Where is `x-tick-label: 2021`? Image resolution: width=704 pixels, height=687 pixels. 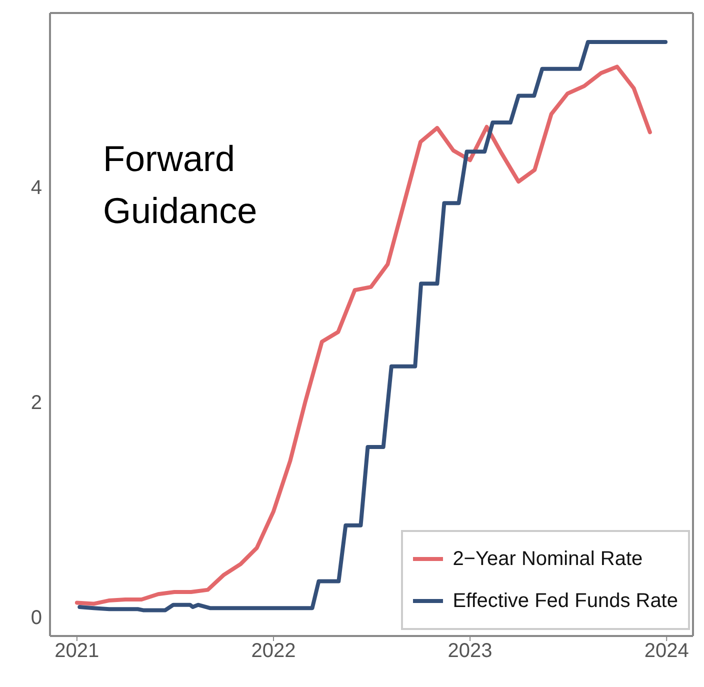 x-tick-label: 2021 is located at coordinates (77, 651).